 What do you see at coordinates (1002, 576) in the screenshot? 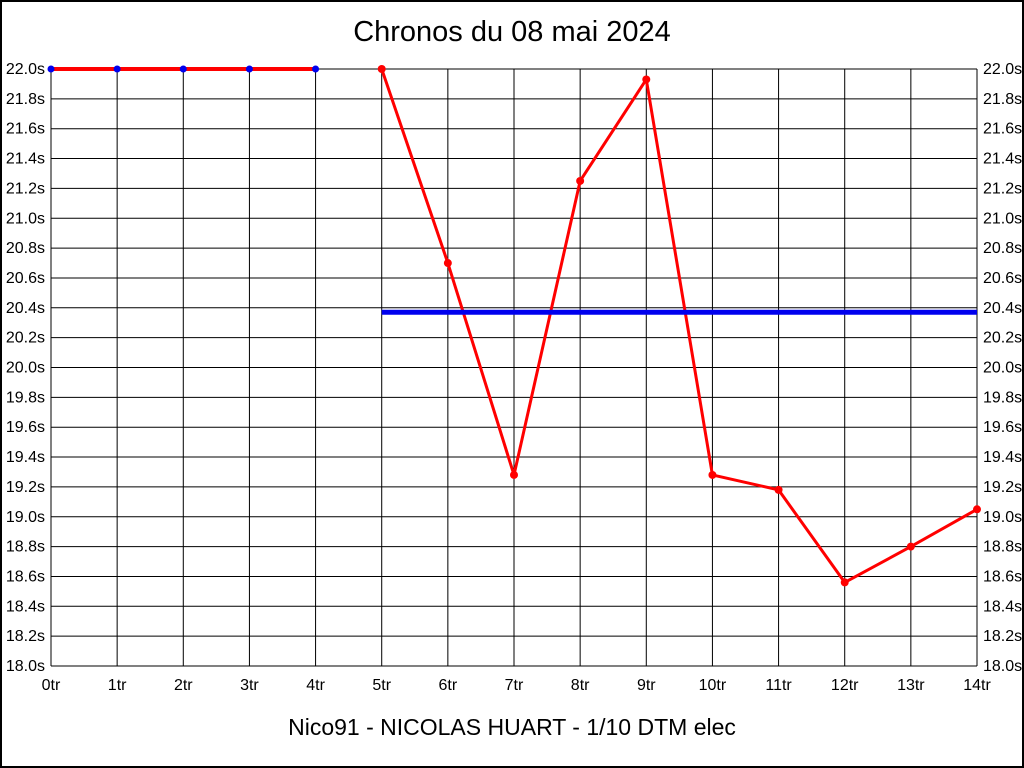
I see `y-tick-label-right: 18.6s` at bounding box center [1002, 576].